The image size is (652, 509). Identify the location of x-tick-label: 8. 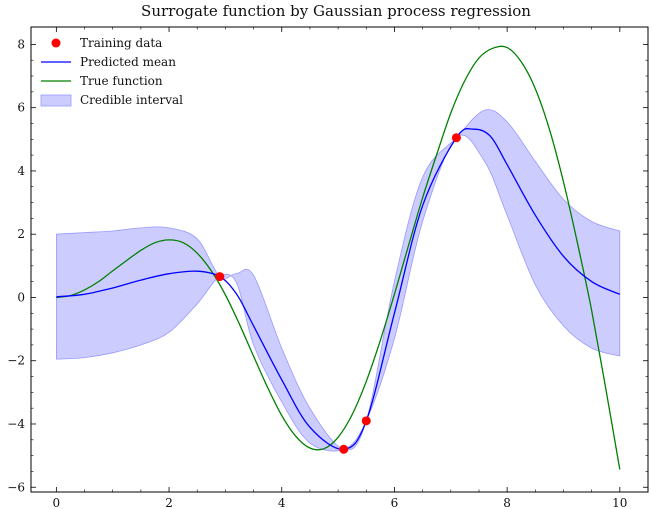
(507, 502).